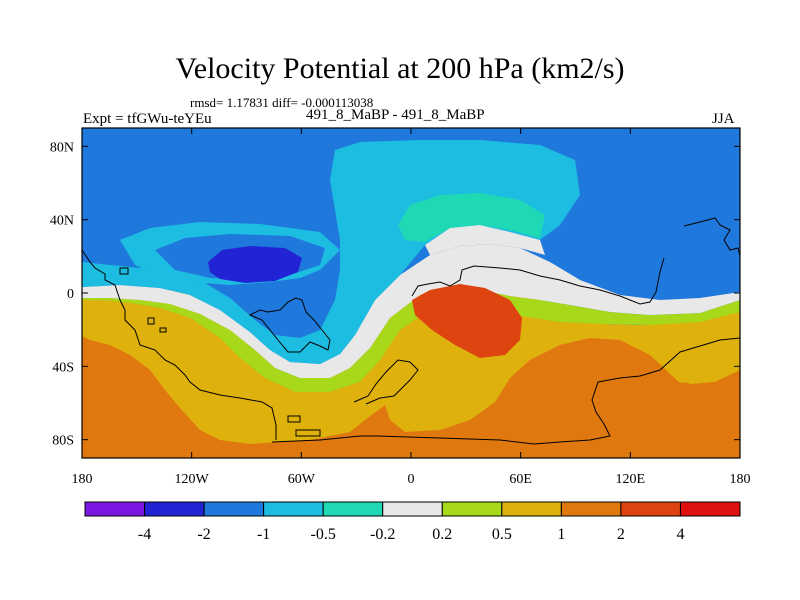 This screenshot has height=600, width=800. What do you see at coordinates (255, 264) in the screenshot?
I see `region-strong-negative` at bounding box center [255, 264].